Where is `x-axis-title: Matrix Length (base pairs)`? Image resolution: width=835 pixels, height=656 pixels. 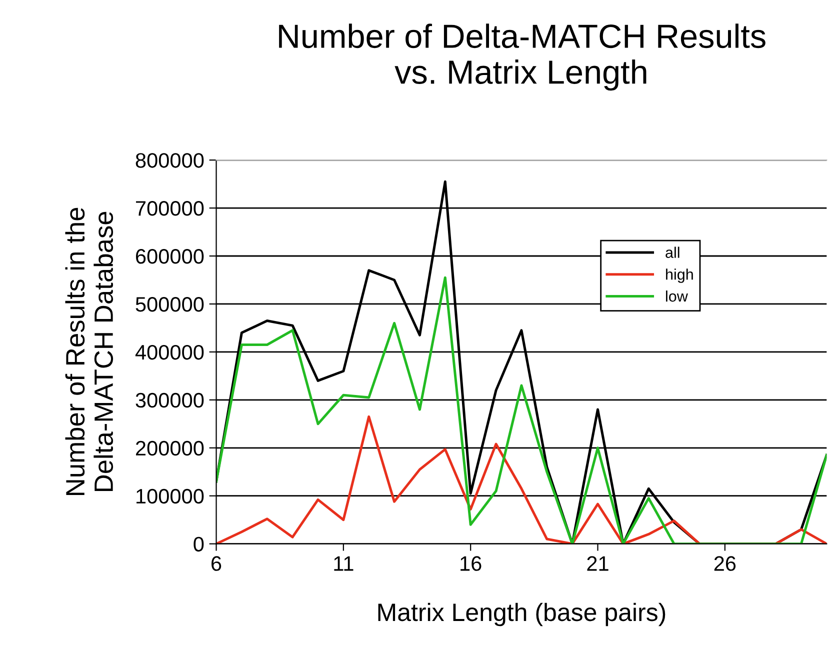 x-axis-title: Matrix Length (base pairs) is located at coordinates (522, 614).